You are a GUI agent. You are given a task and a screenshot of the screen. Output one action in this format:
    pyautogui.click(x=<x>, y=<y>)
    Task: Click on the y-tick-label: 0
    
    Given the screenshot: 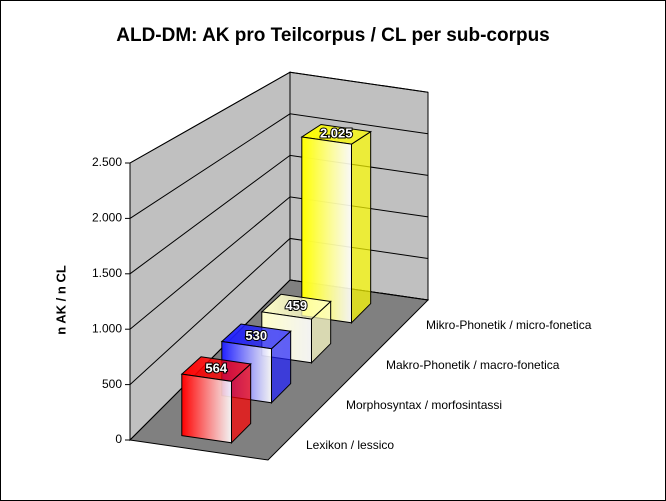 What is the action you would take?
    pyautogui.click(x=118, y=439)
    